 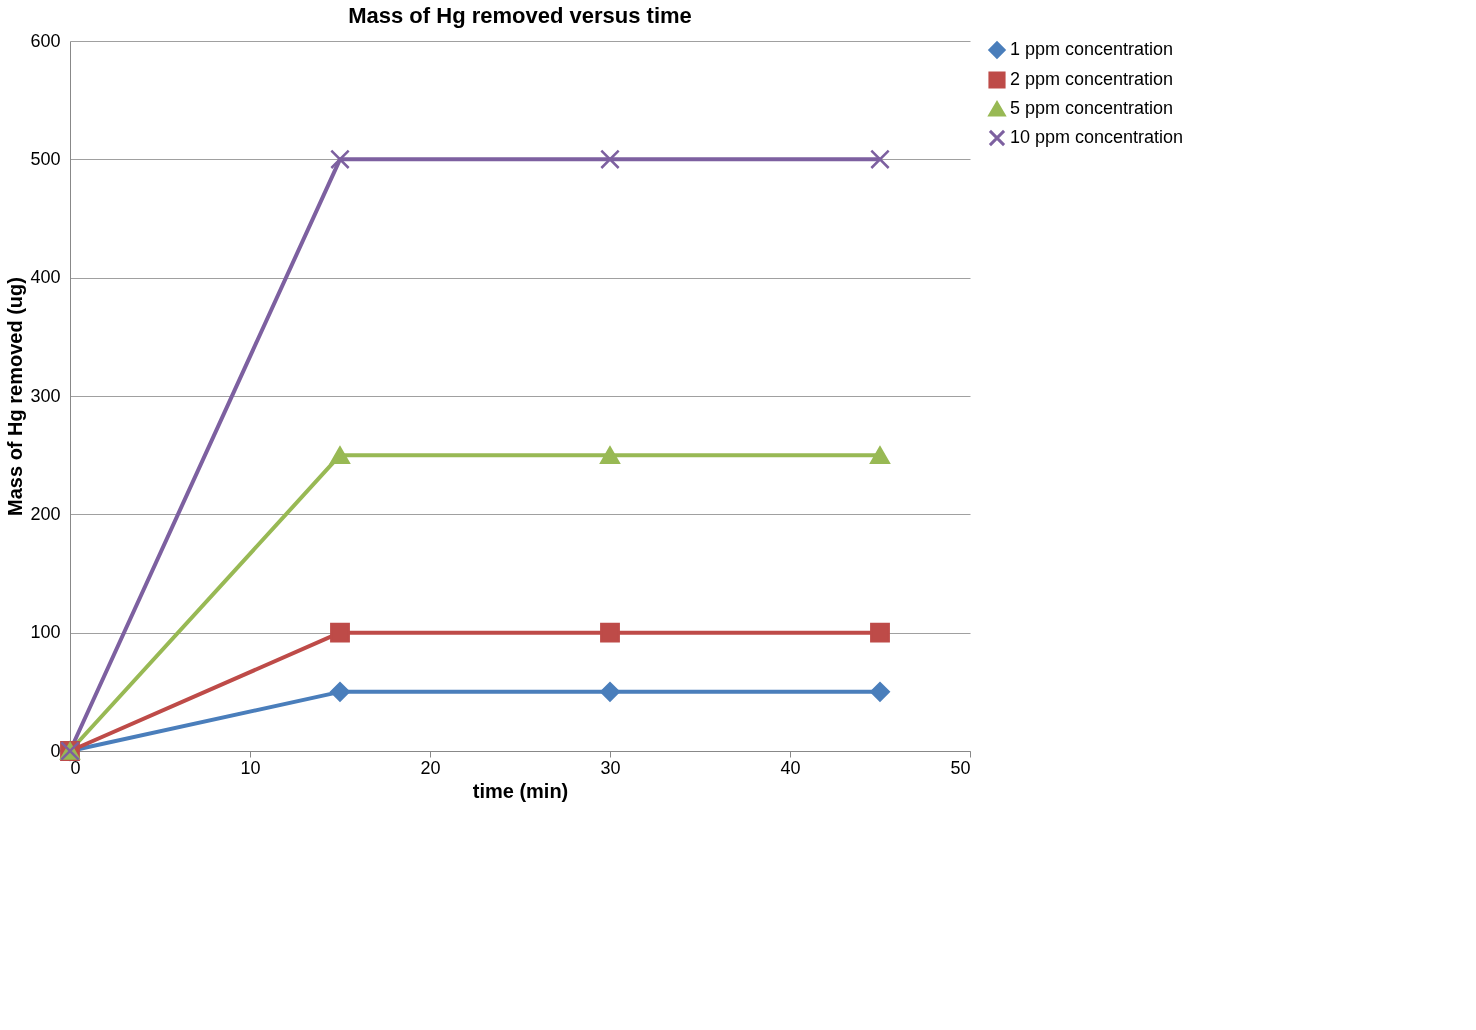 I want to click on x-tick-label: 20, so click(x=430, y=767).